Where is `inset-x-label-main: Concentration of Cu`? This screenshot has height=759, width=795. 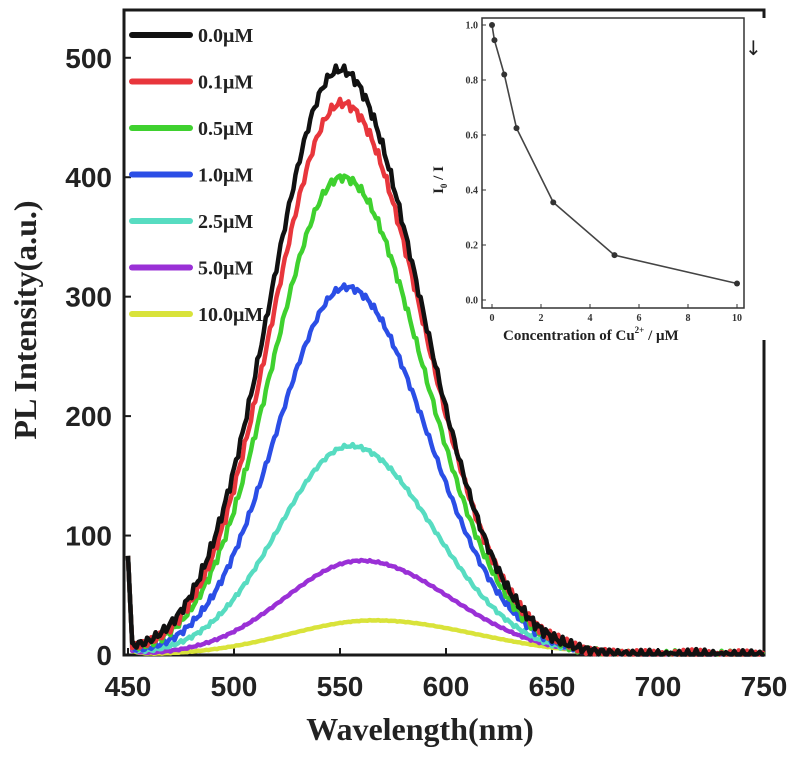
inset-x-label-main: Concentration of Cu is located at coordinates (569, 336).